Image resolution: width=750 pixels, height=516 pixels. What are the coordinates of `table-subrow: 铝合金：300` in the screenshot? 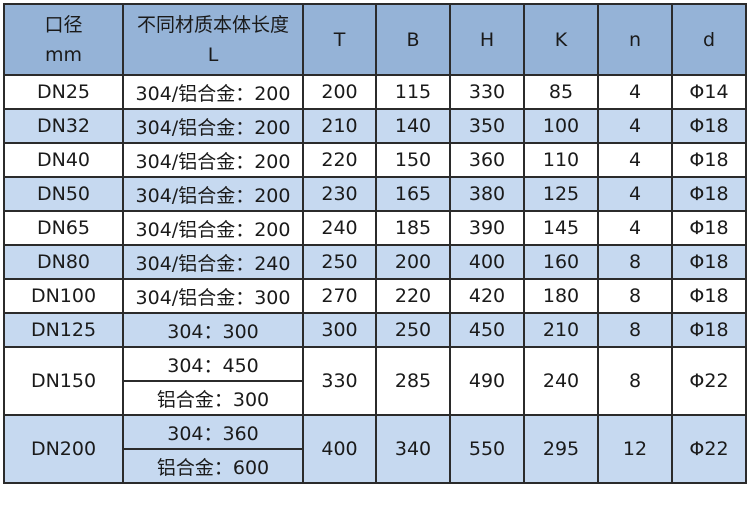 It's located at (375, 398).